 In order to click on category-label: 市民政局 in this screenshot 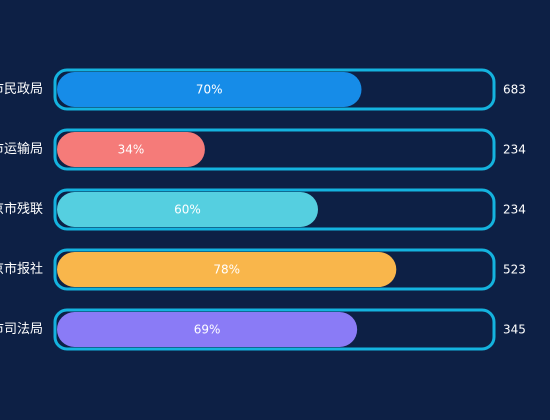, I will do `click(21, 89)`.